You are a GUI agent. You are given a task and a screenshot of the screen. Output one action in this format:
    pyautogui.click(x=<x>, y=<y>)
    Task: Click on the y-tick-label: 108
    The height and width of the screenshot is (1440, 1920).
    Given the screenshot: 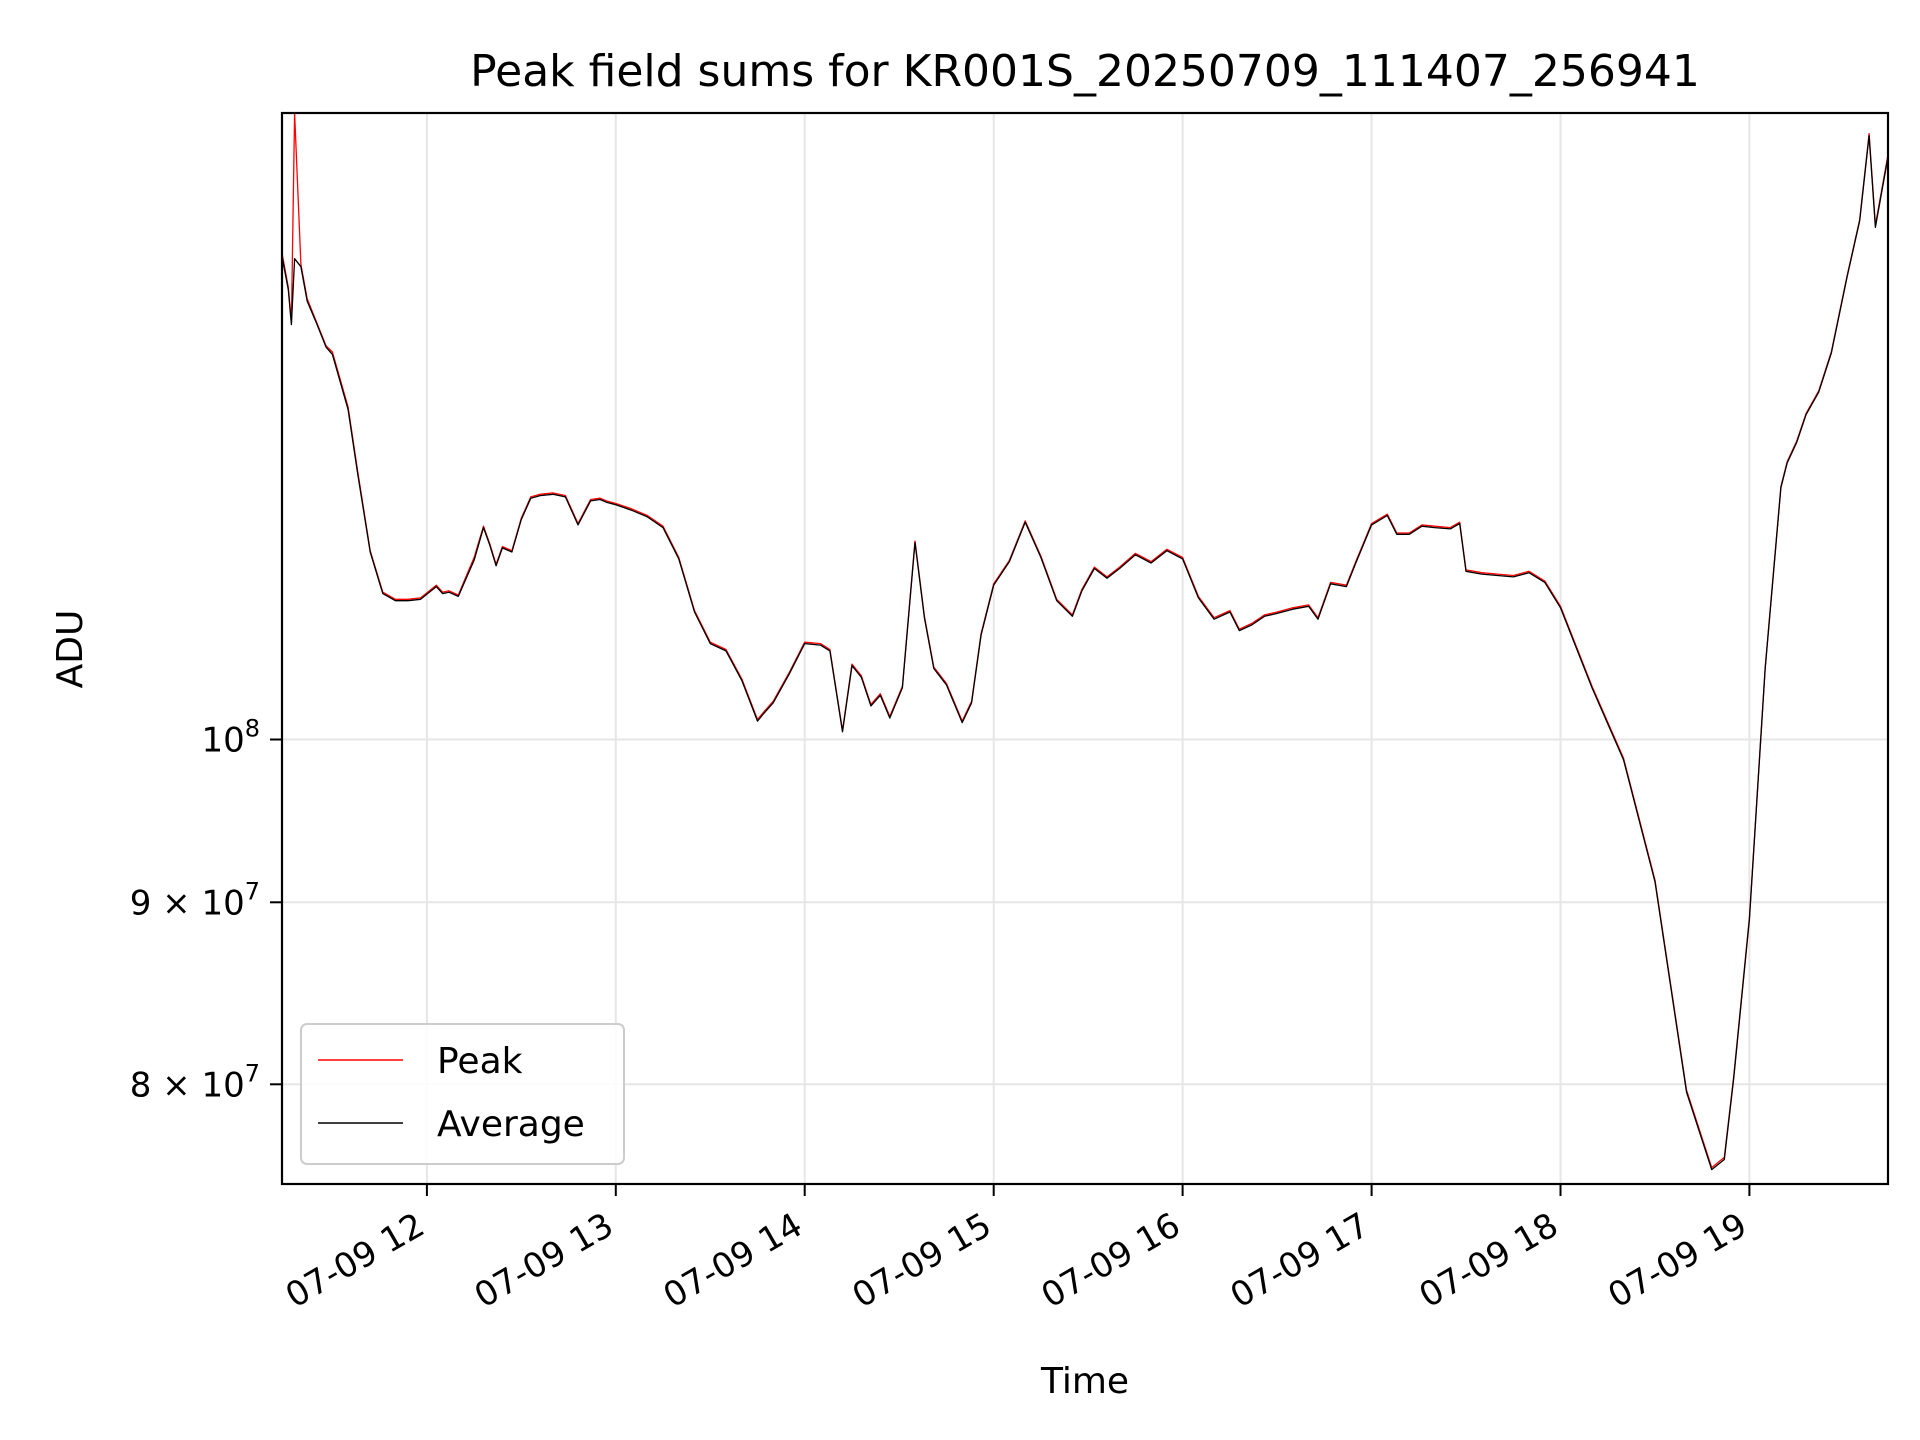 What is the action you would take?
    pyautogui.click(x=230, y=738)
    